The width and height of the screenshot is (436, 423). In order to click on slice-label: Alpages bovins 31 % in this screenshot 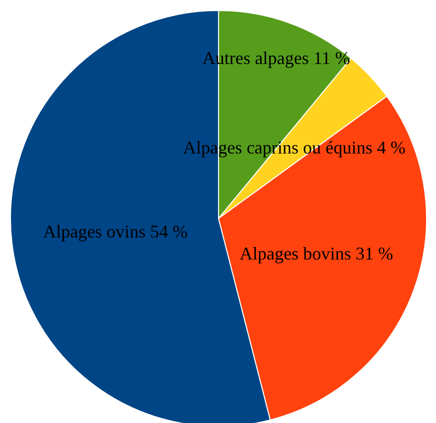, I will do `click(317, 254)`.